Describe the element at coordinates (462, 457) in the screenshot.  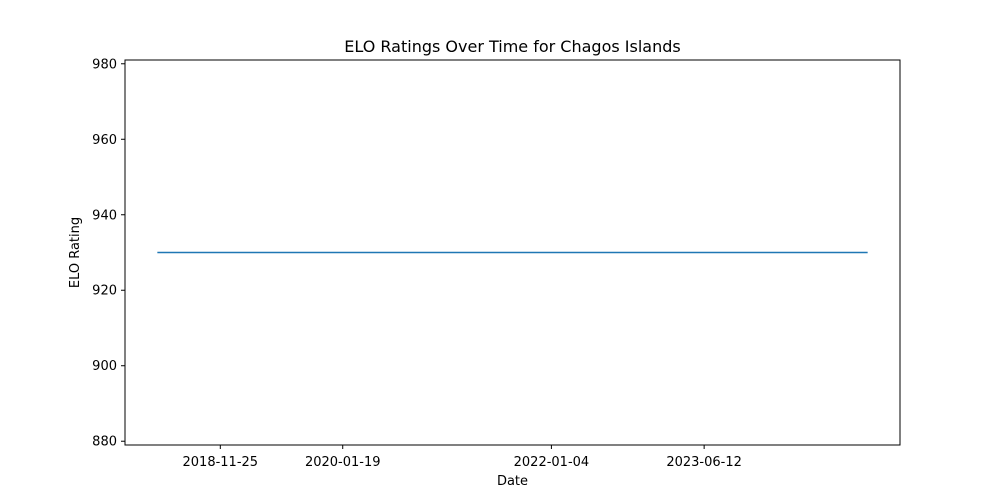
I see `x-axis: 2018-11-25 2020-01-19 2022-01-04 2023-06-12` at that location.